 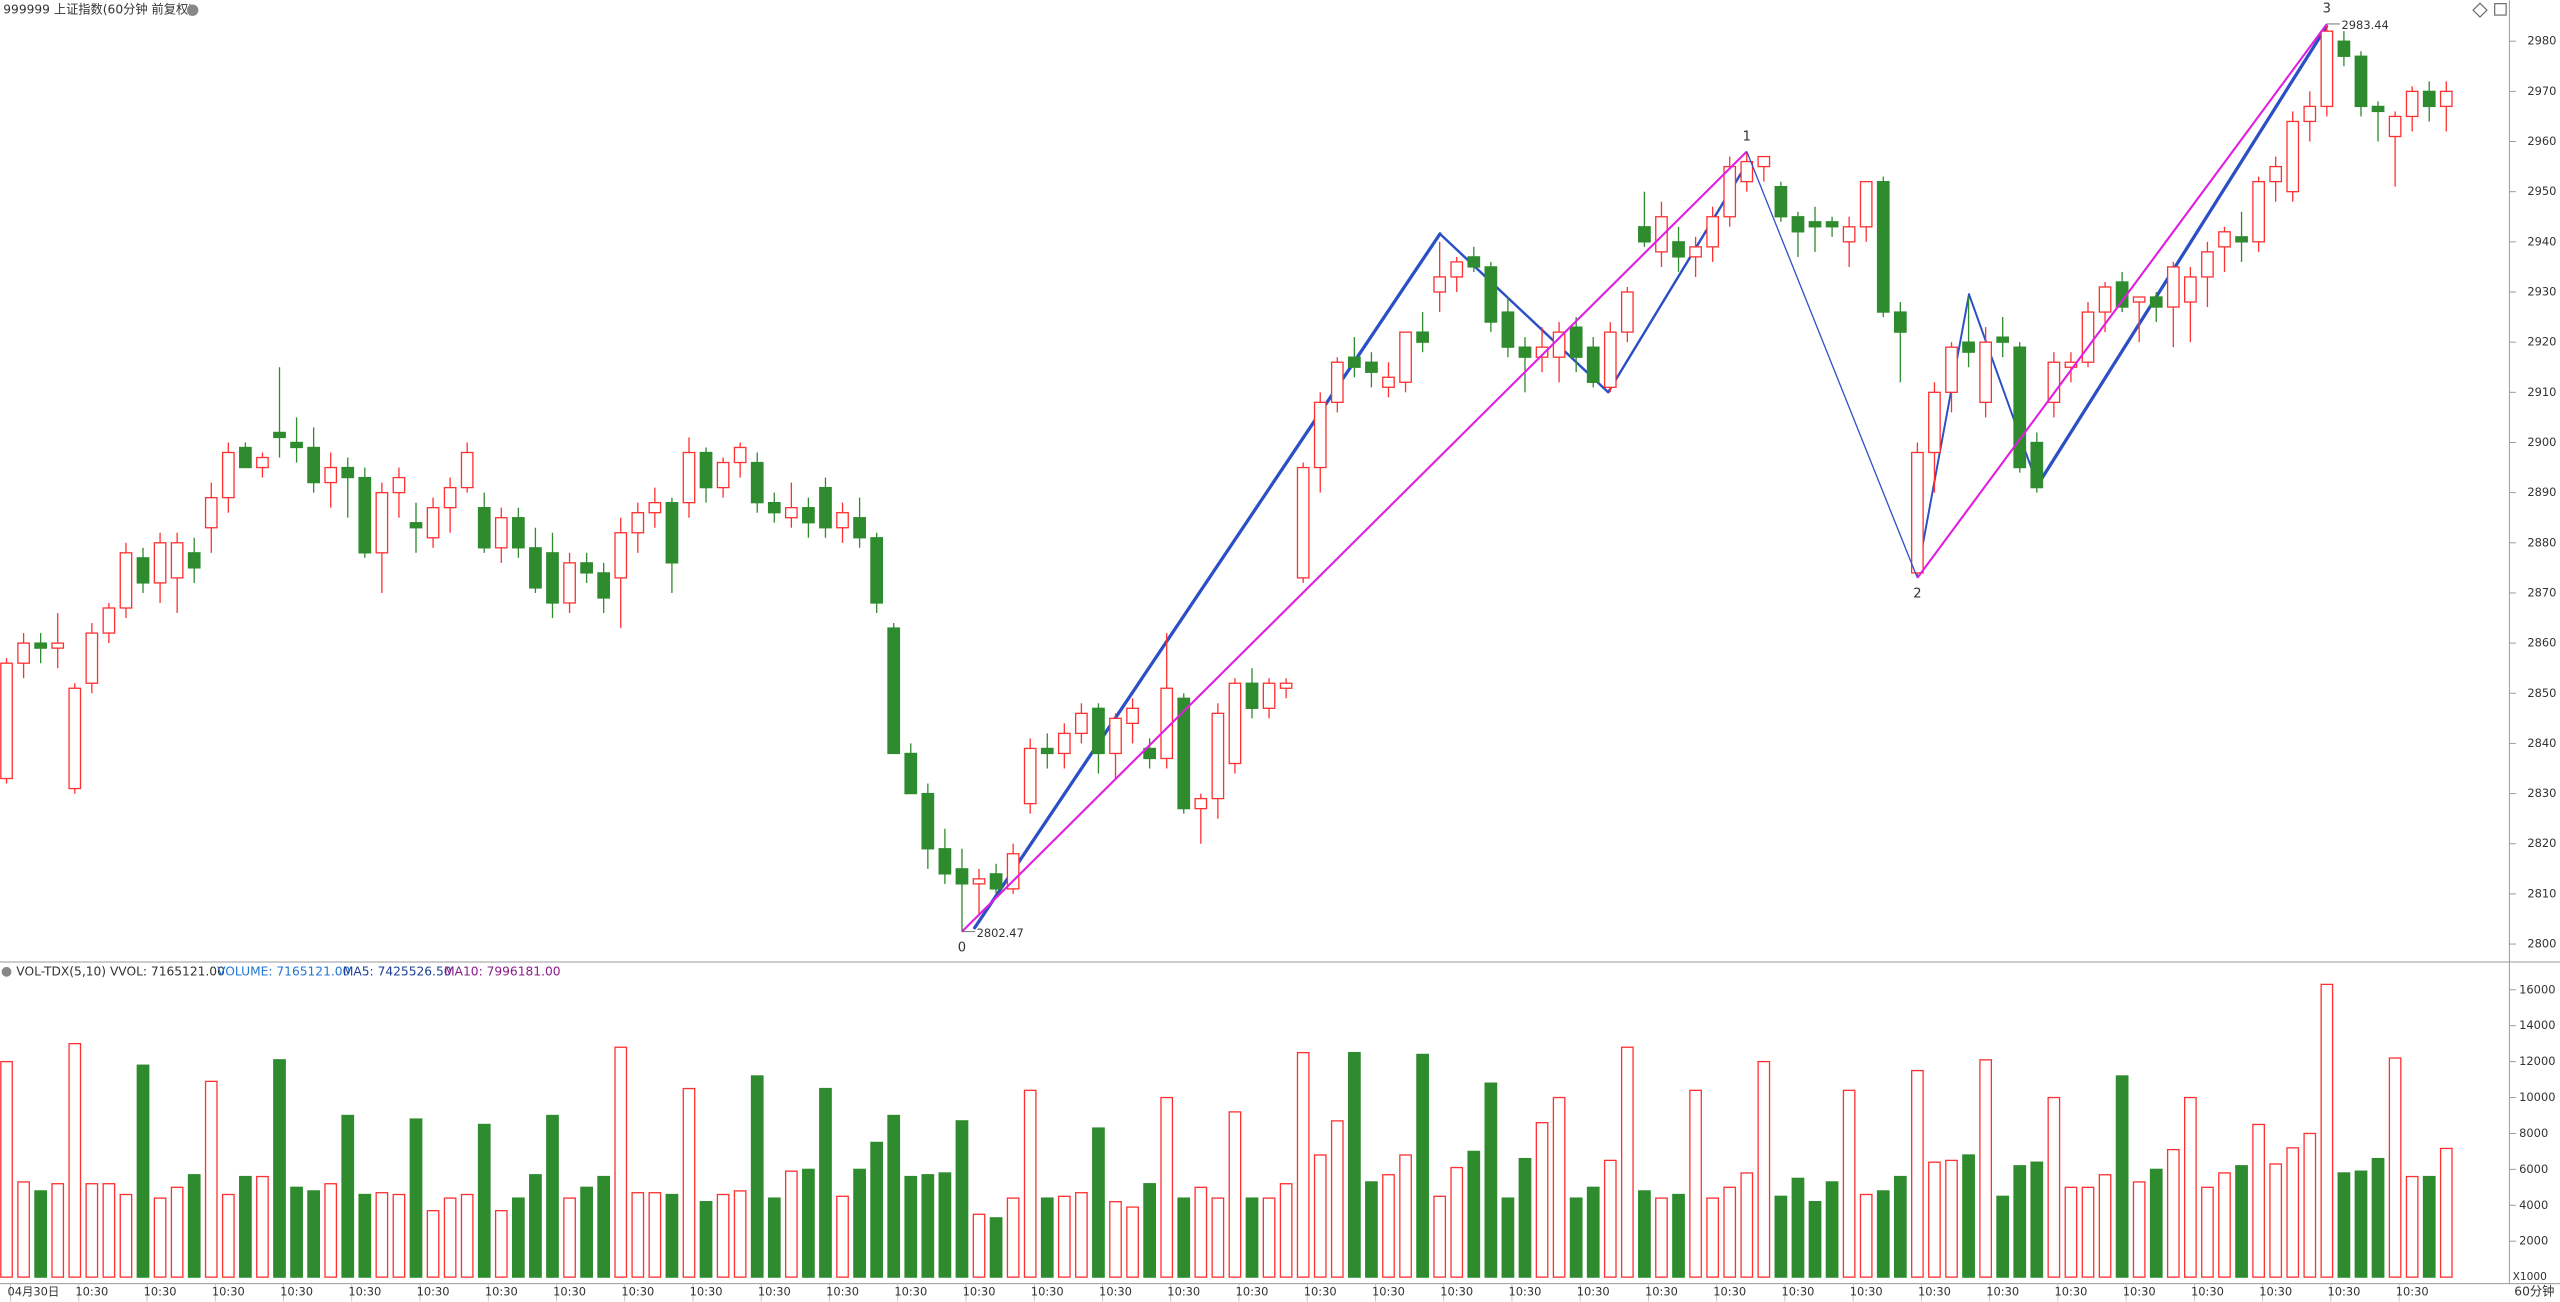 I want to click on x-tick-label: 04月30日, so click(x=33, y=1291).